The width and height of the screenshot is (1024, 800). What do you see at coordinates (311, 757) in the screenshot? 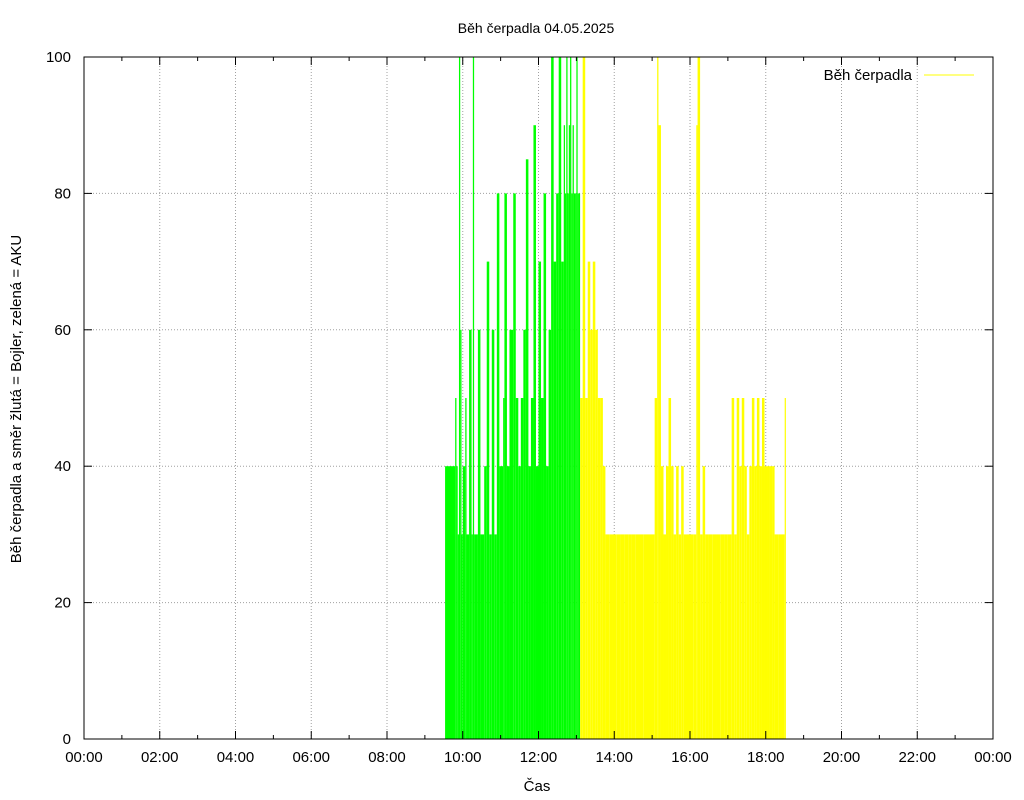
I see `x-tick-label: 06:00` at bounding box center [311, 757].